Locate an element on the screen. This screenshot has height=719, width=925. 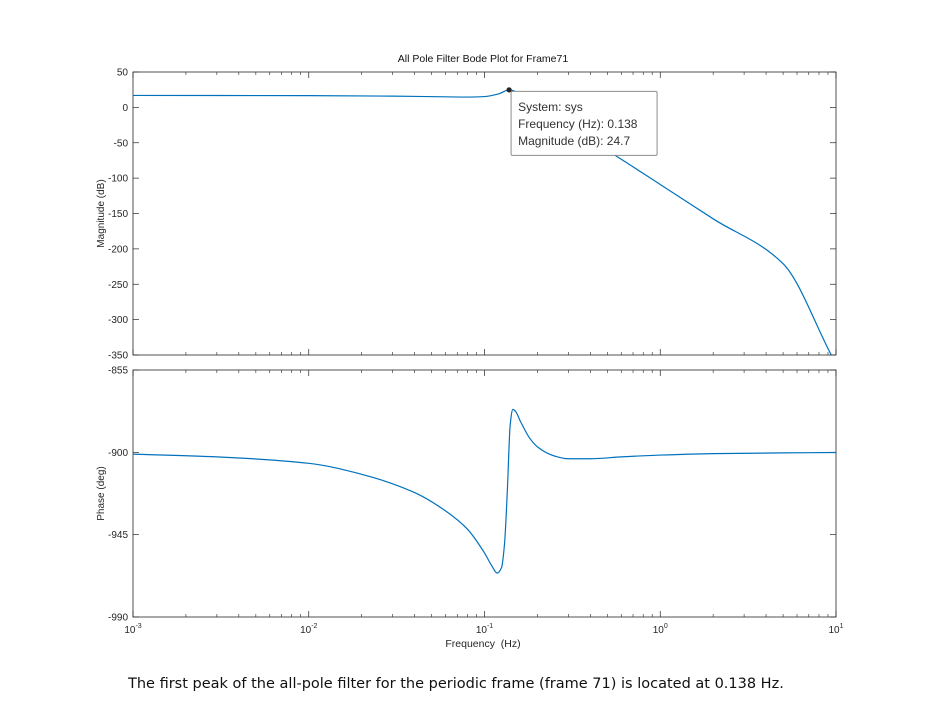
datatip-background is located at coordinates (584, 123).